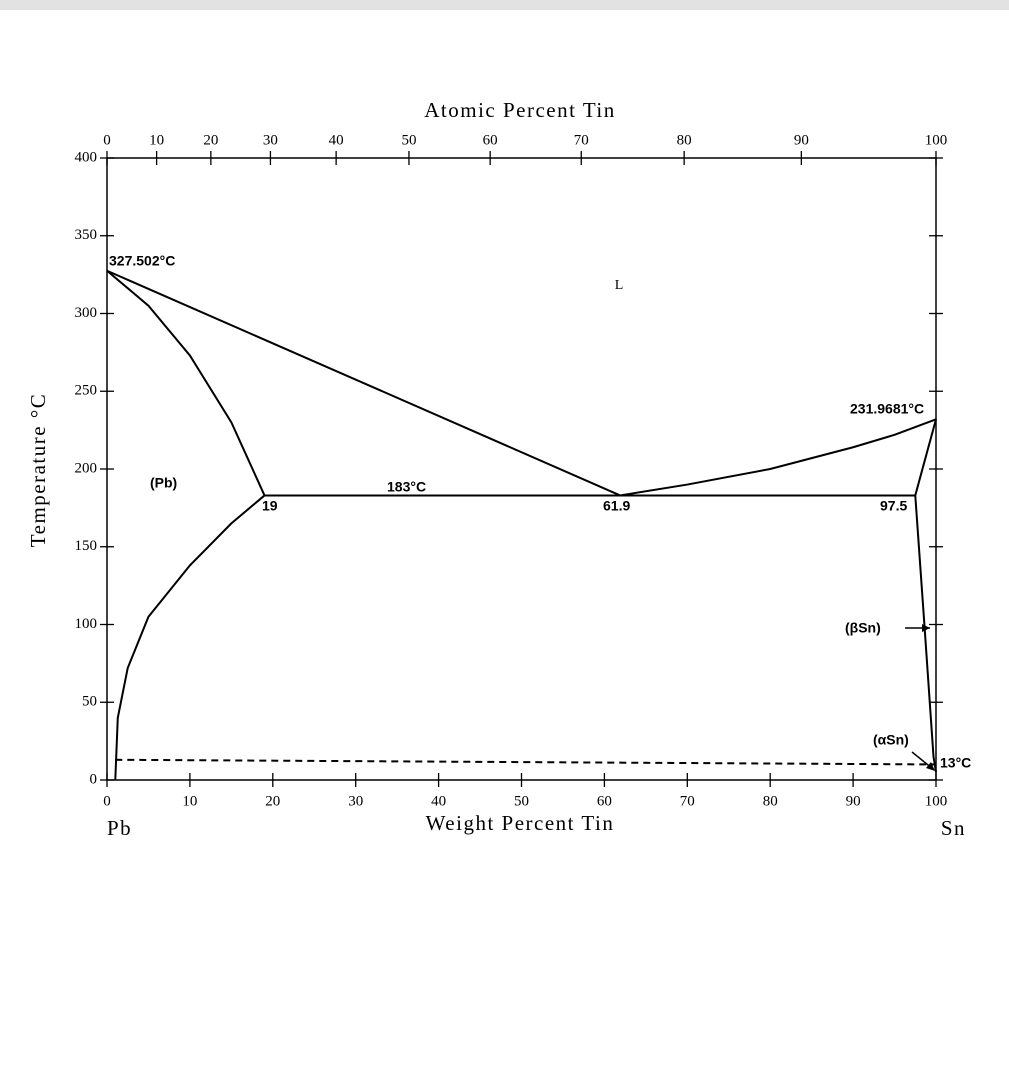 The width and height of the screenshot is (1009, 1071). What do you see at coordinates (89, 702) in the screenshot?
I see `y-tick-label: 50` at bounding box center [89, 702].